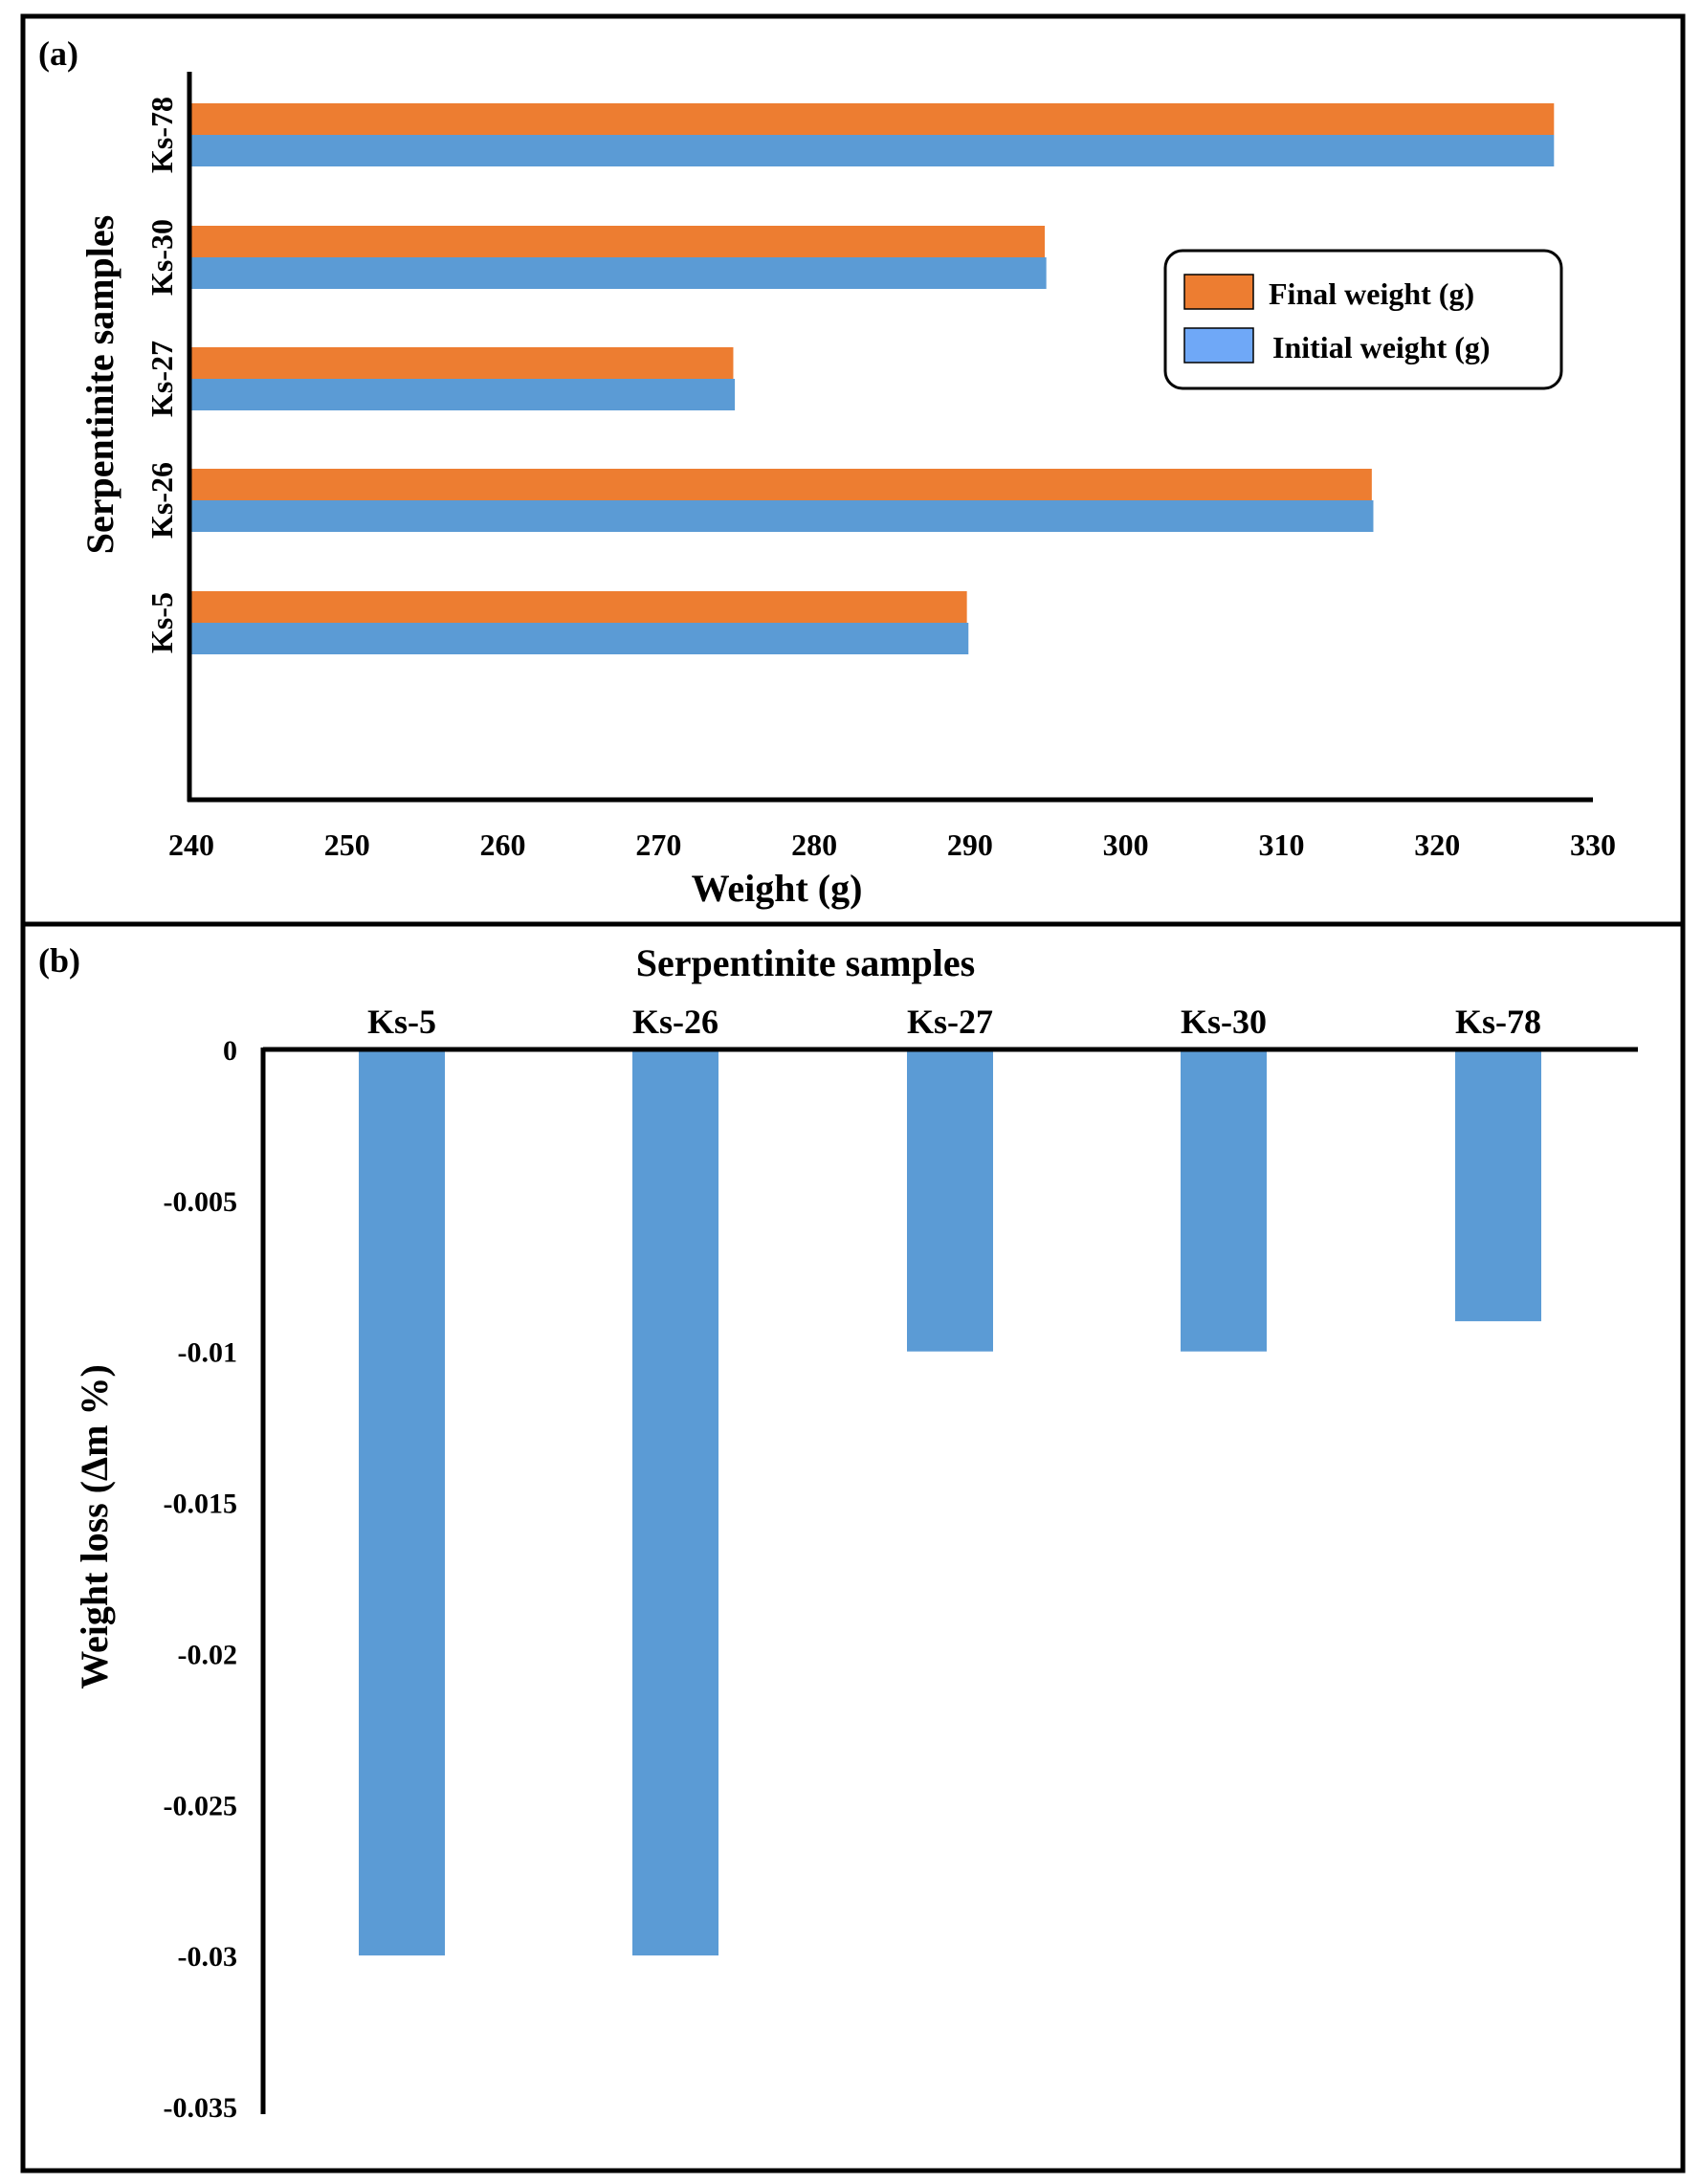 This screenshot has width=1702, height=2184. I want to click on panel-b-y-tick-label: -0.03, so click(208, 1957).